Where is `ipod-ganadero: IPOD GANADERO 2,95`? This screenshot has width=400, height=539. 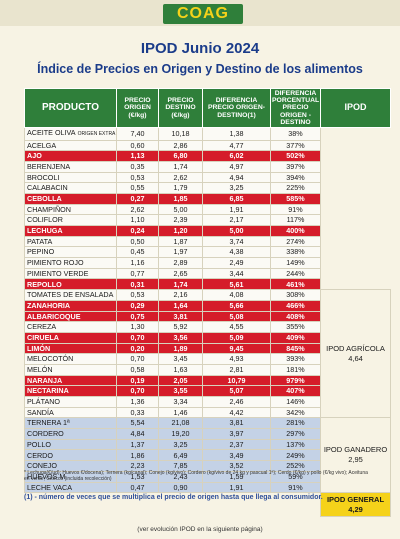 ipod-ganadero: IPOD GANADERO 2,95 is located at coordinates (355, 455).